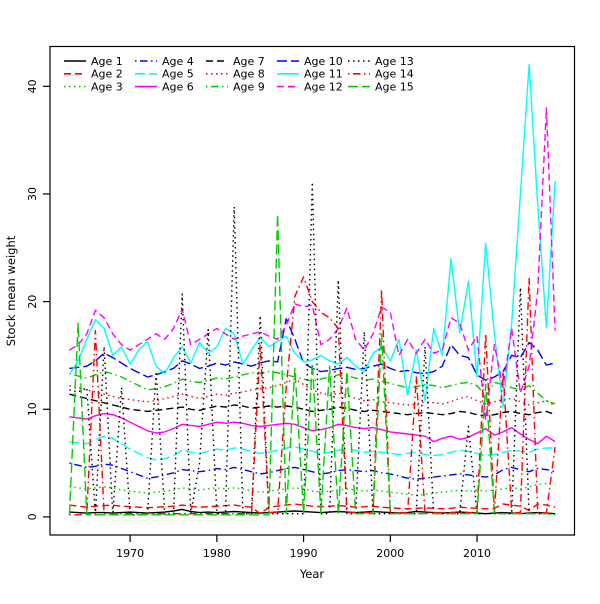 This screenshot has width=600, height=604. I want to click on legend-item-age-2: Age 2, so click(93, 74).